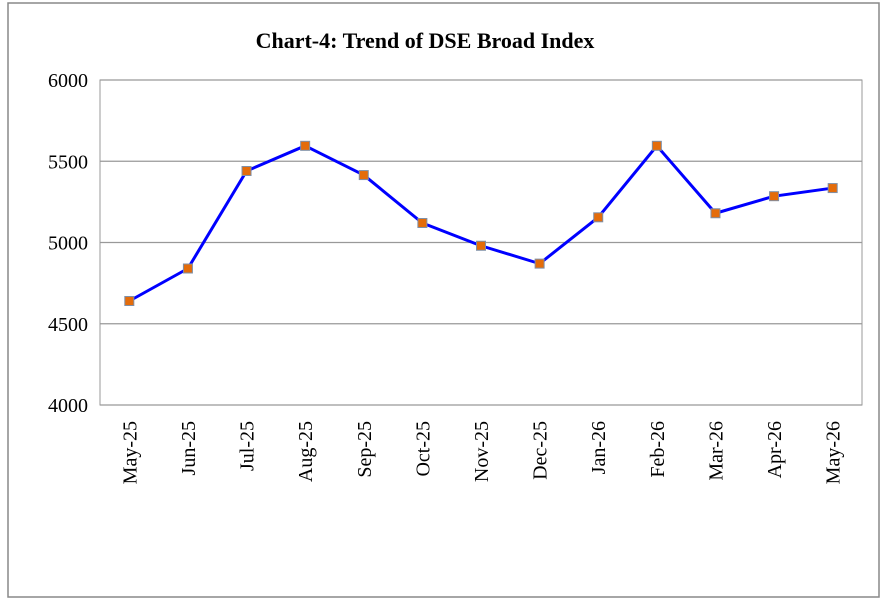 This screenshot has height=599, width=882. What do you see at coordinates (599, 447) in the screenshot?
I see `x-tick-label: Jan-26` at bounding box center [599, 447].